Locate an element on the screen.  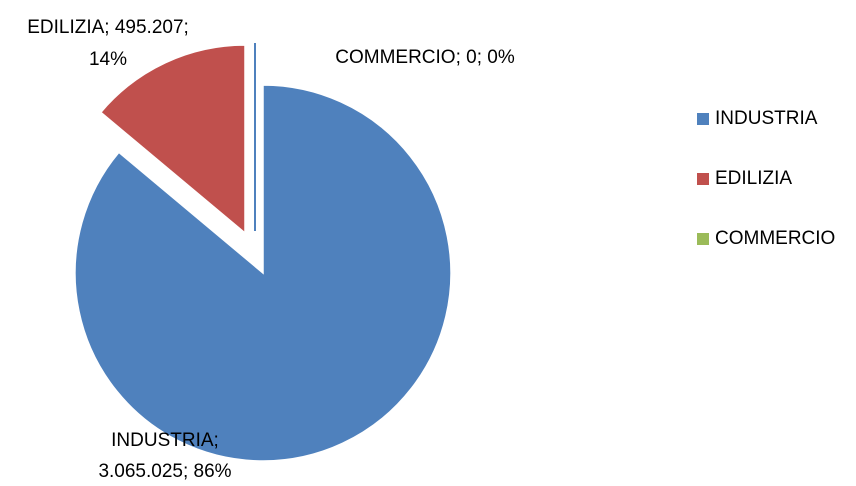
data-label: COMMERCIO; 0; 0% is located at coordinates (425, 57).